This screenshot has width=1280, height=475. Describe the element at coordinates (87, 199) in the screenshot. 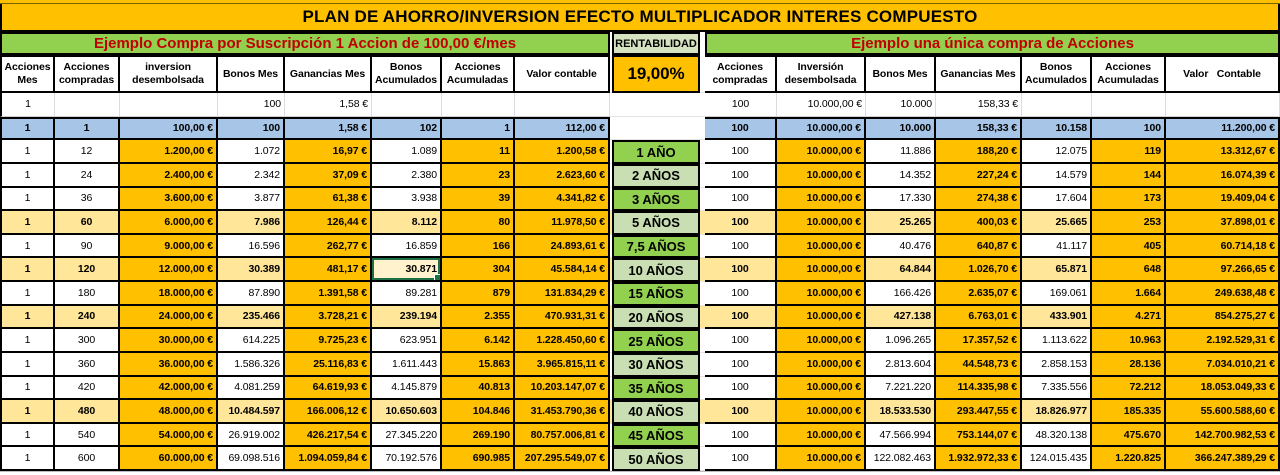

I see `left-table-cell: 36` at that location.